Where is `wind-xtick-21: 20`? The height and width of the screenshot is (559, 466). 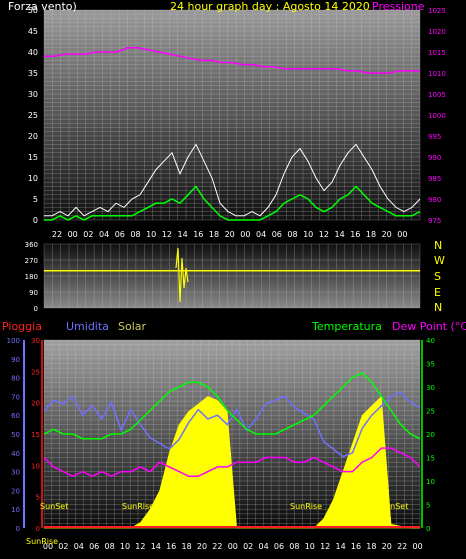
wind-xtick-21: 20 is located at coordinates (387, 234).